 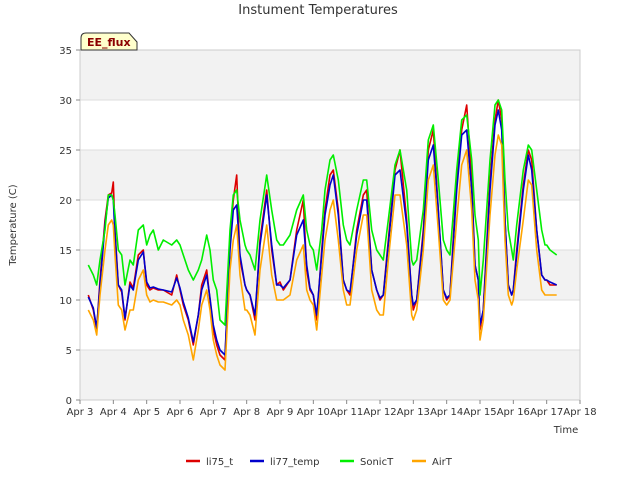 What do you see at coordinates (379, 412) in the screenshot?
I see `x-tick-label: Apr 12` at bounding box center [379, 412].